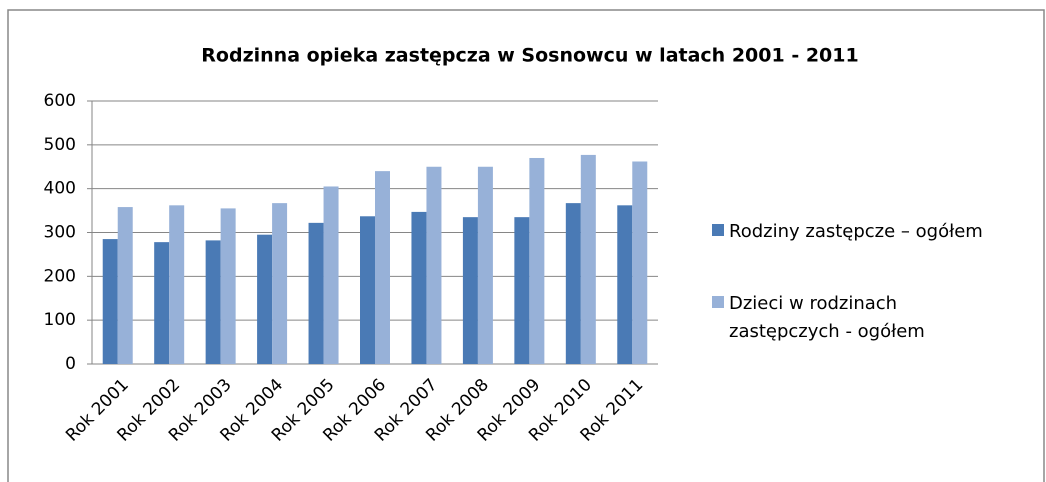  I want to click on y-tick-label: 100, so click(60, 320).